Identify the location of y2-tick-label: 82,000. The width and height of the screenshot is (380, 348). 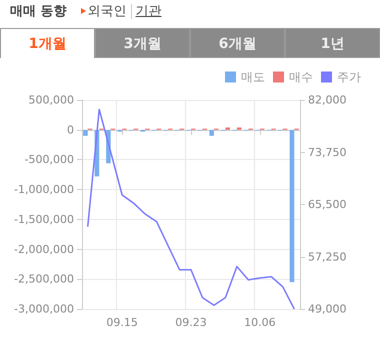
(327, 100).